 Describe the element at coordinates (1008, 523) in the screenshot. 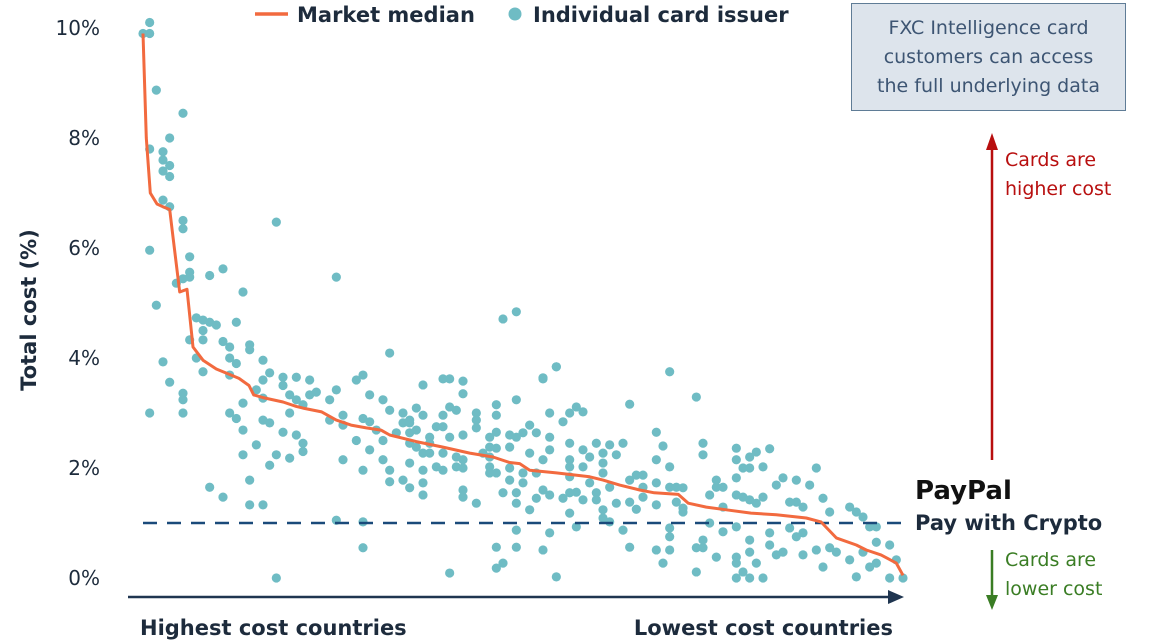

I see `pay-with-crypto-label: Pay with Crypto` at that location.